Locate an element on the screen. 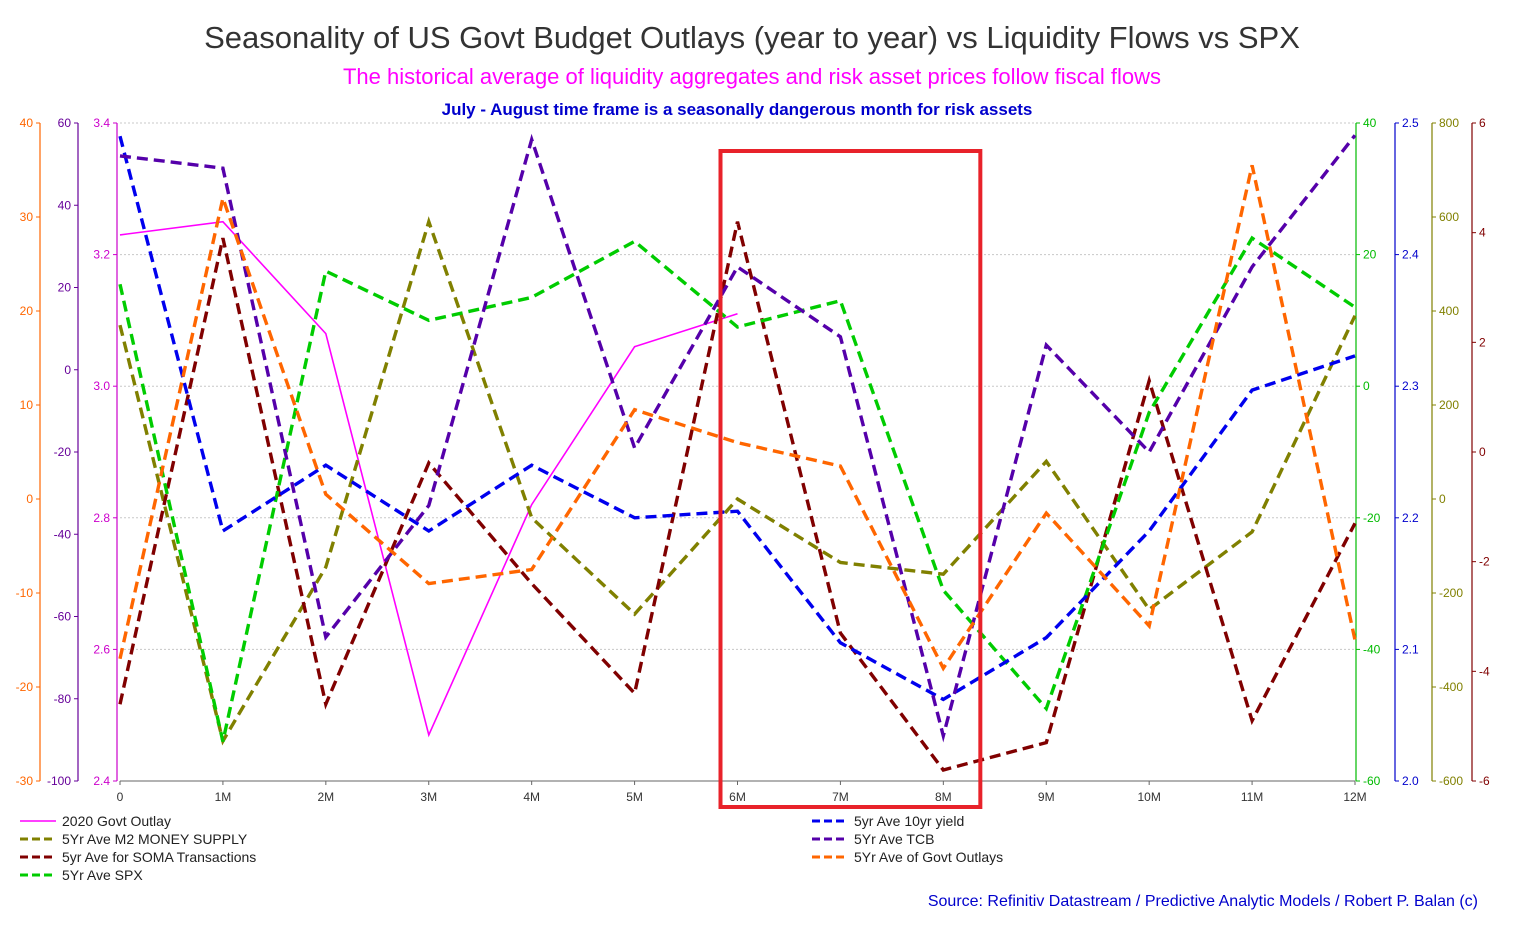 The width and height of the screenshot is (1529, 929). left_magenta-tick-label: 3.2 is located at coordinates (101, 255).